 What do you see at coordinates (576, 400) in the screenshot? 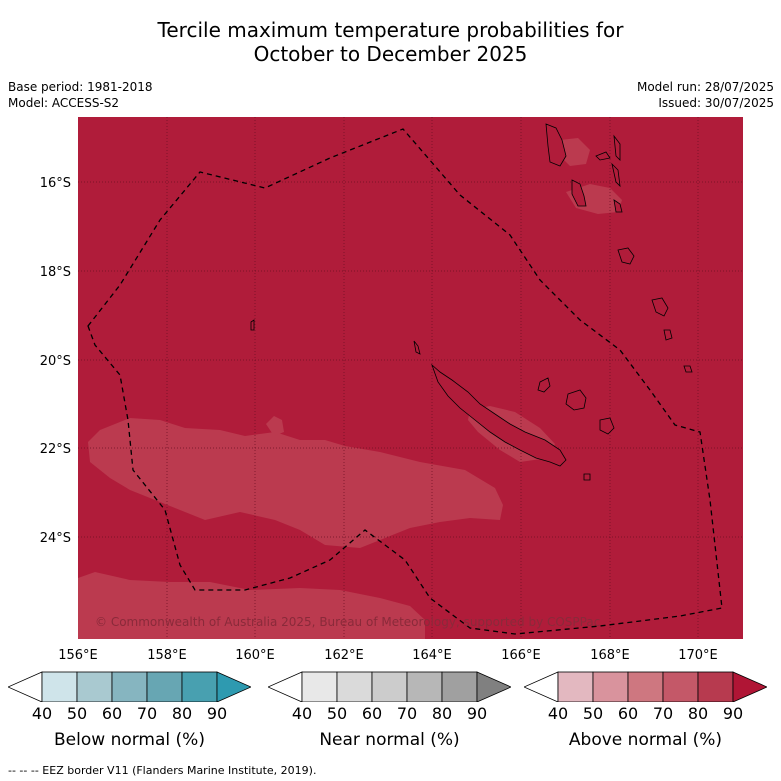
I see `loyalty-island-lifou` at bounding box center [576, 400].